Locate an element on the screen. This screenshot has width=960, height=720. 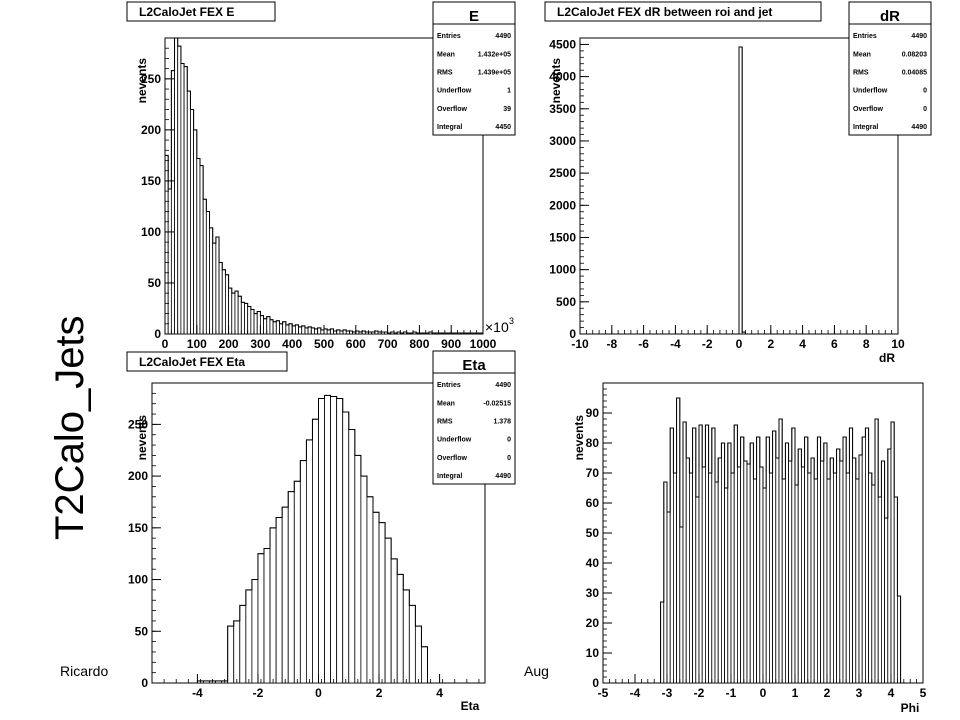
y-tick-label: 1500 is located at coordinates (562, 237).